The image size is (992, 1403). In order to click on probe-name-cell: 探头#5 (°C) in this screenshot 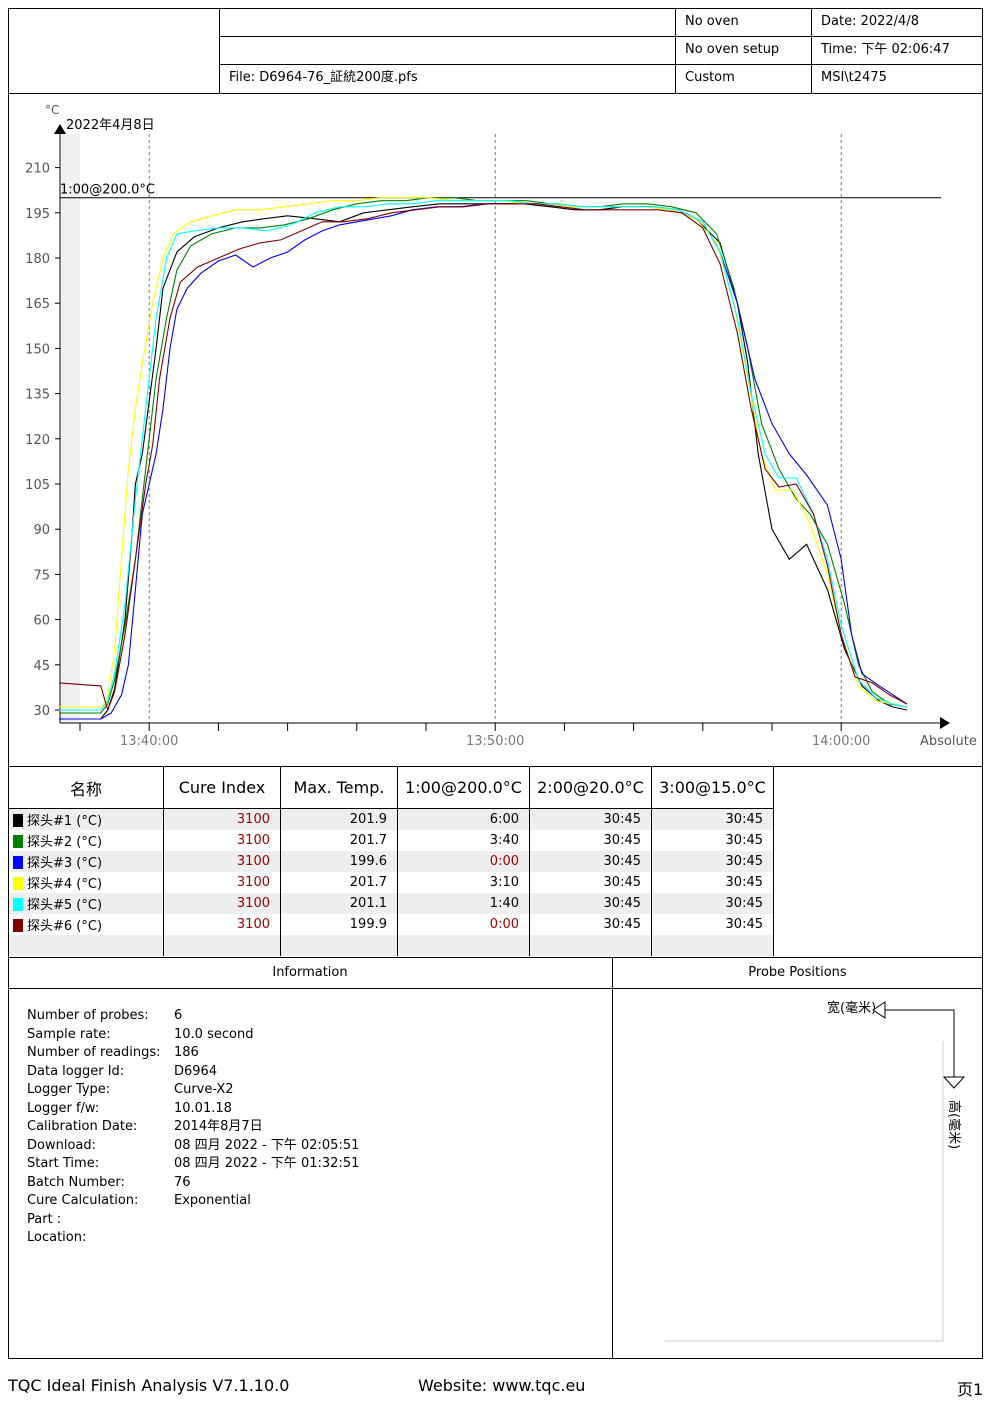, I will do `click(86, 903)`.